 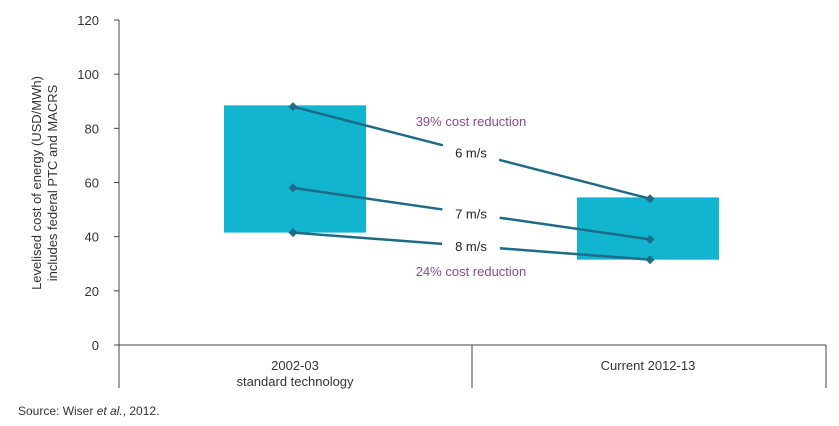 What do you see at coordinates (471, 153) in the screenshot?
I see `series-label: 6 m/s` at bounding box center [471, 153].